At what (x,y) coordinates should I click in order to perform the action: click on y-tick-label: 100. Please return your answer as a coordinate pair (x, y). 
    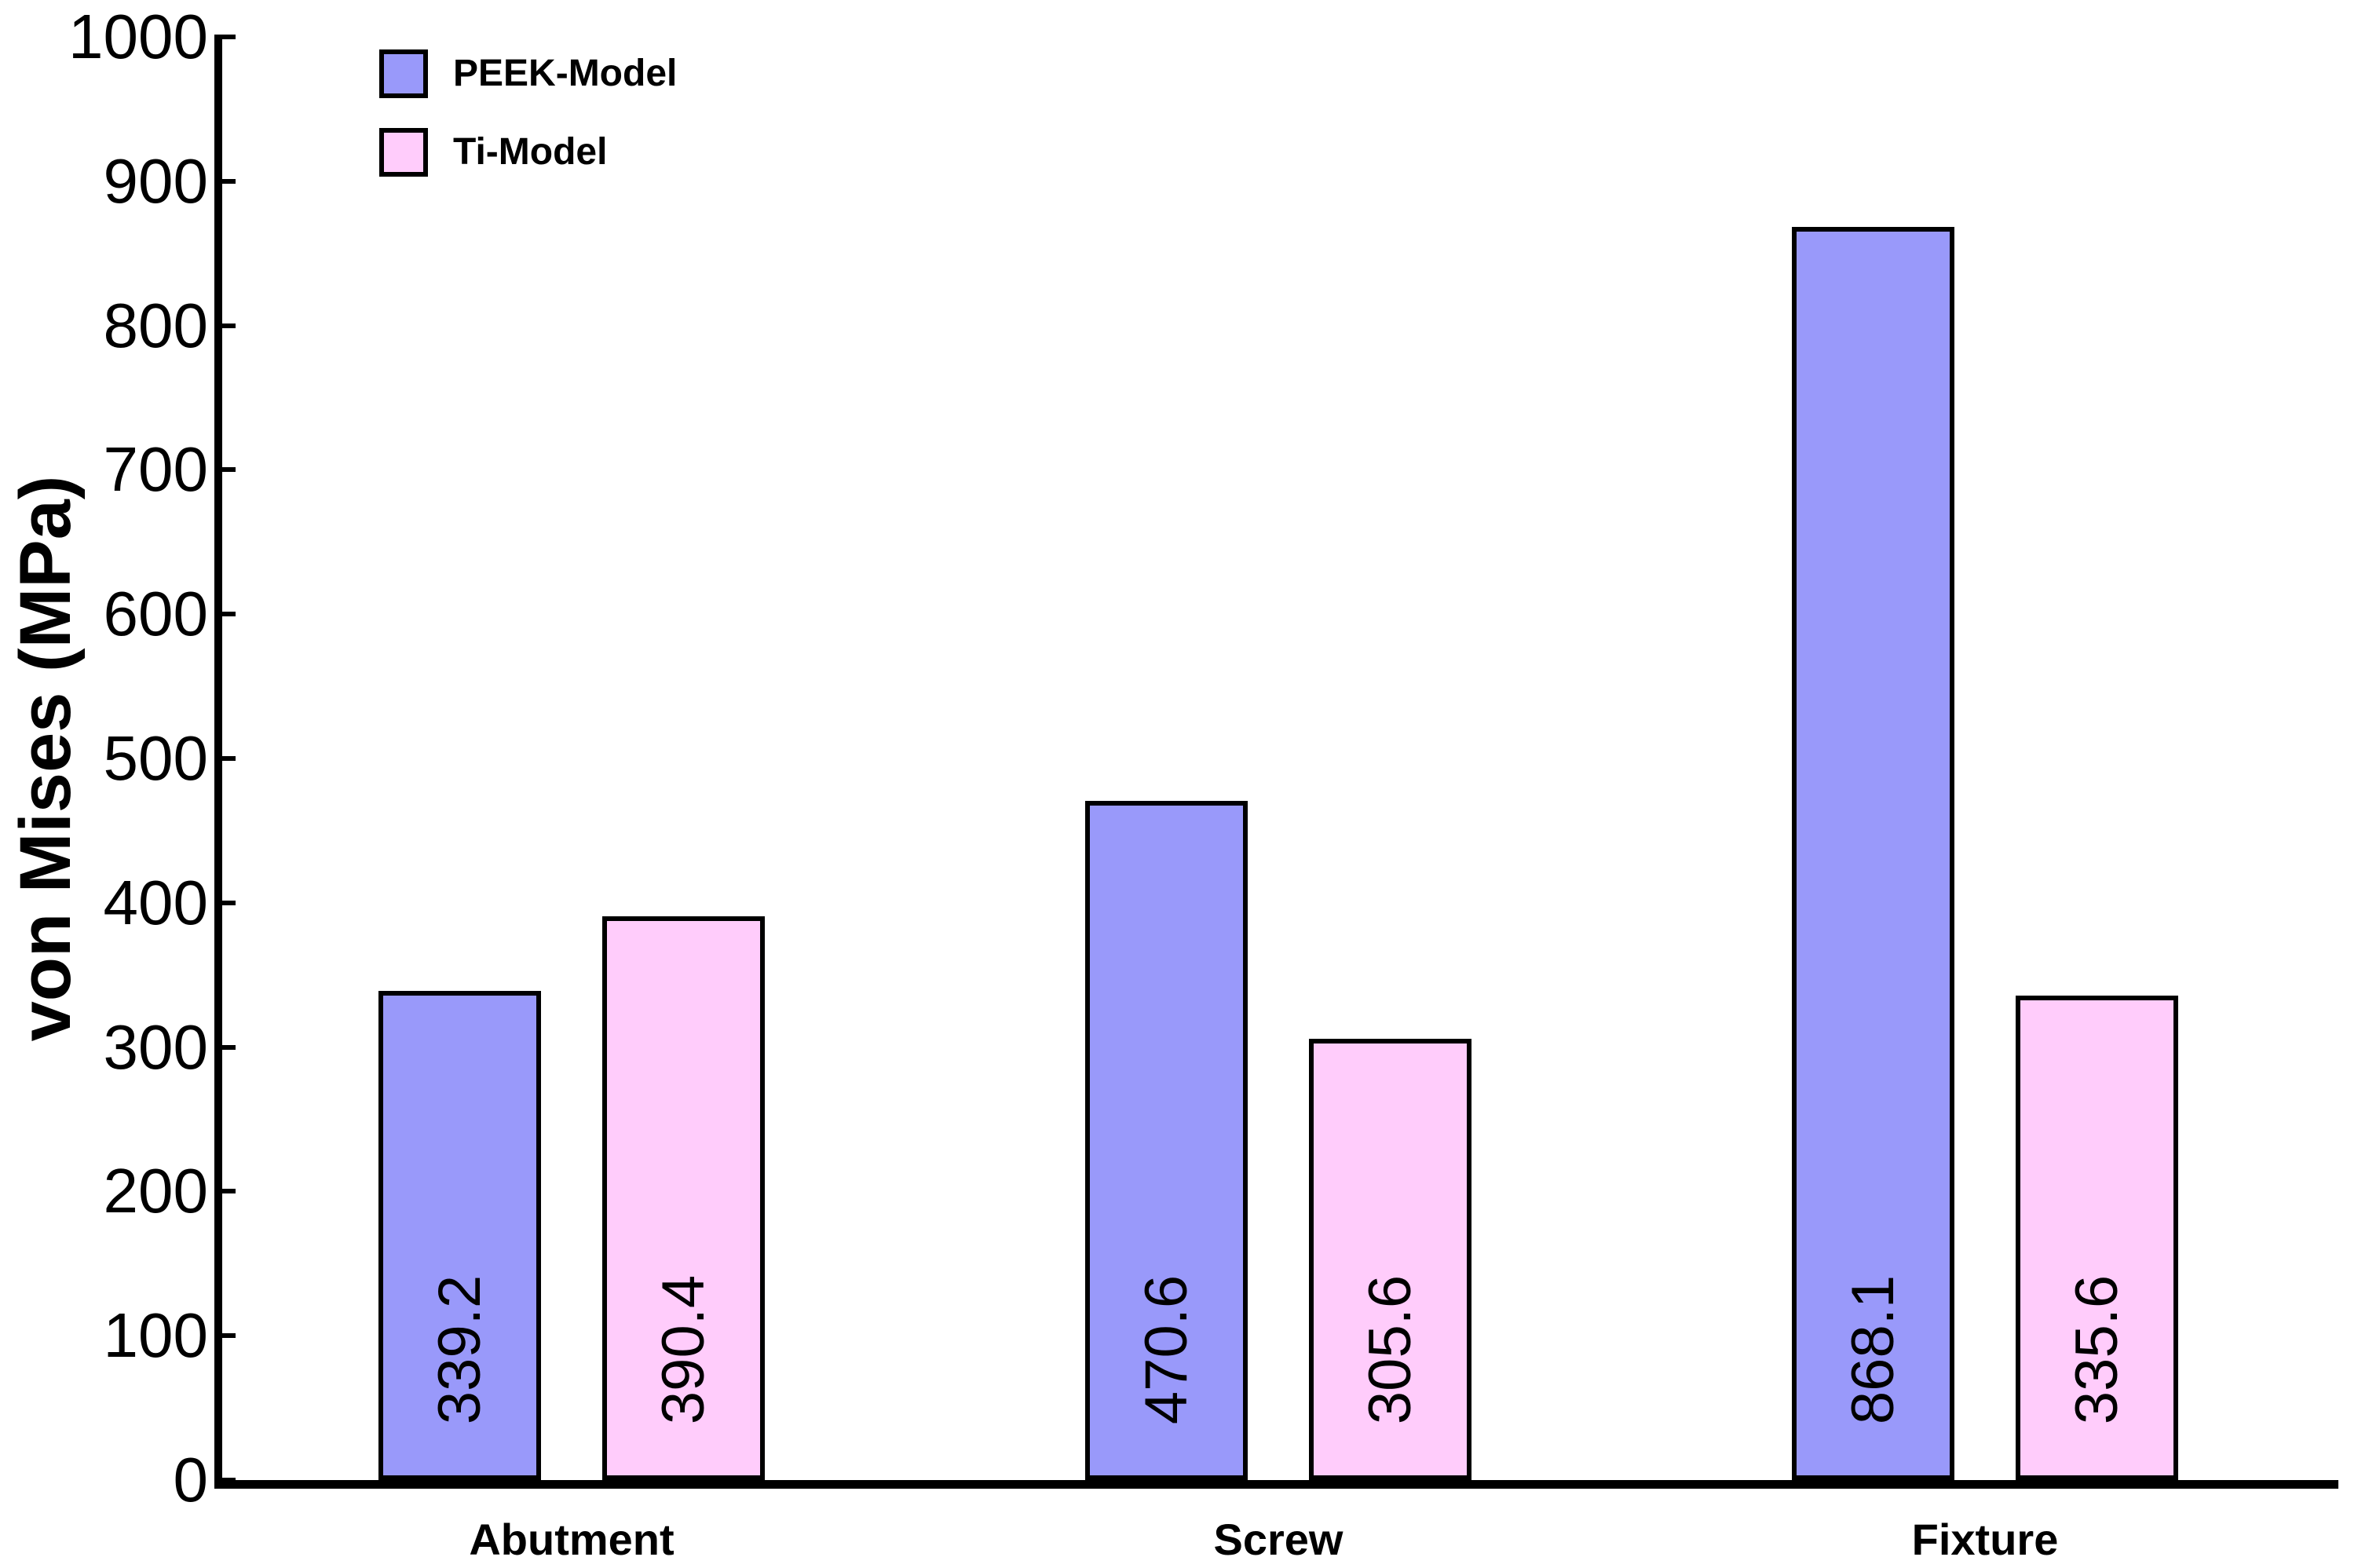
    Looking at the image, I should click on (155, 1335).